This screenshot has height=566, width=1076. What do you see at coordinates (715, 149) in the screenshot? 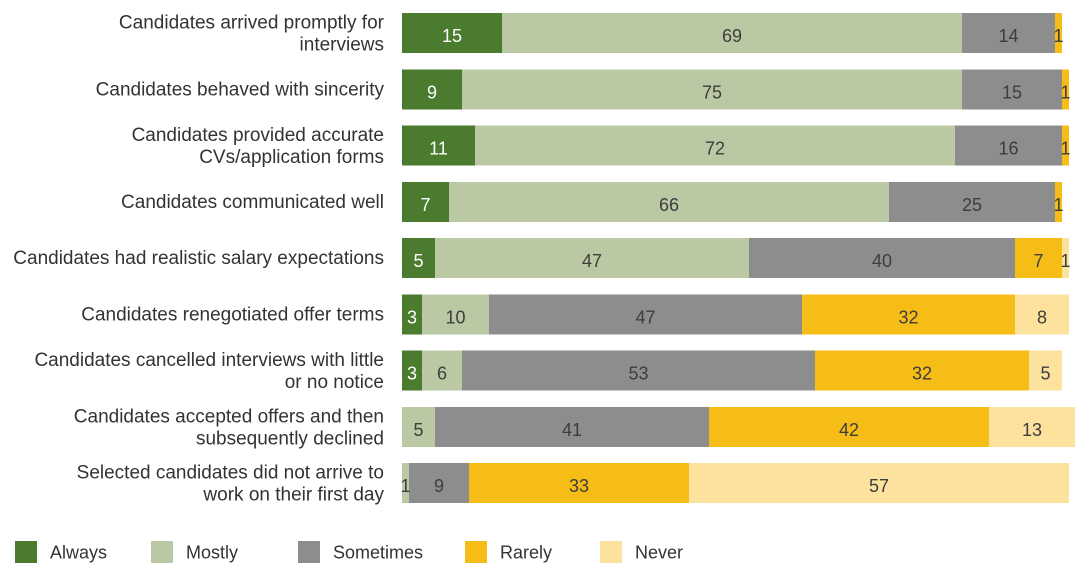
I see `value-label-mostly: 72` at bounding box center [715, 149].